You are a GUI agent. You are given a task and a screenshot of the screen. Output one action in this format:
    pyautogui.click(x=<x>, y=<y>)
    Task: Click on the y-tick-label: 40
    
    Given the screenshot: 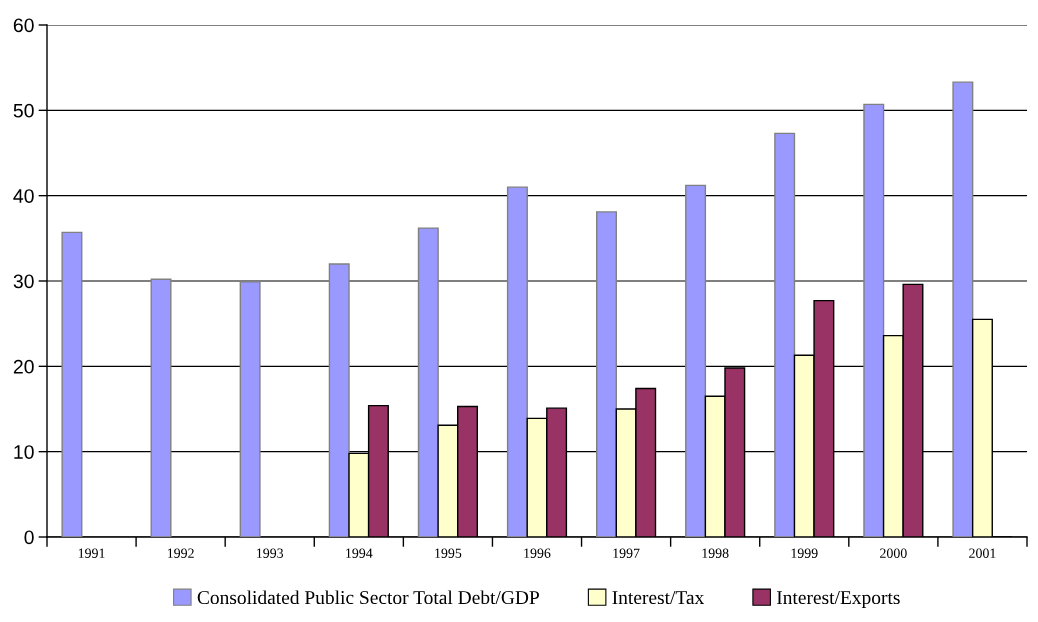 What is the action you would take?
    pyautogui.click(x=23, y=196)
    